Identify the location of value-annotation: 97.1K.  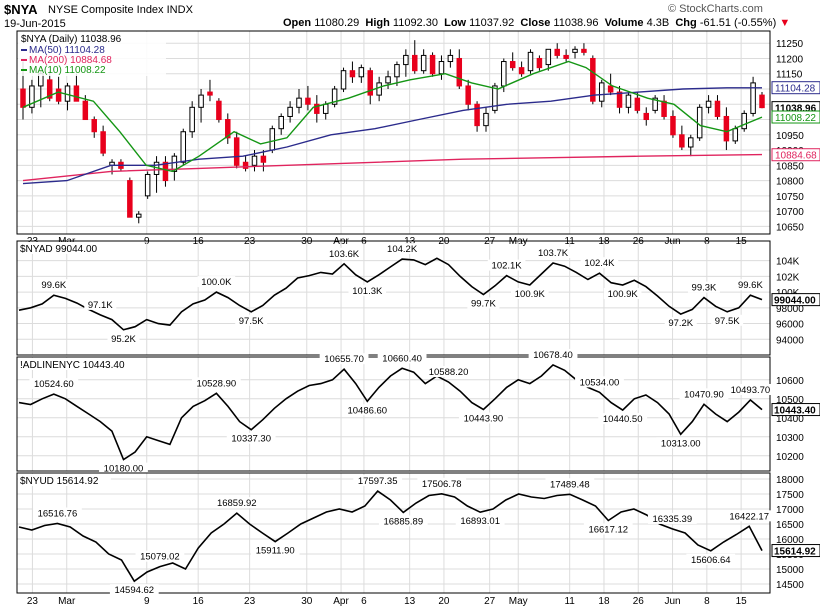
(100, 305).